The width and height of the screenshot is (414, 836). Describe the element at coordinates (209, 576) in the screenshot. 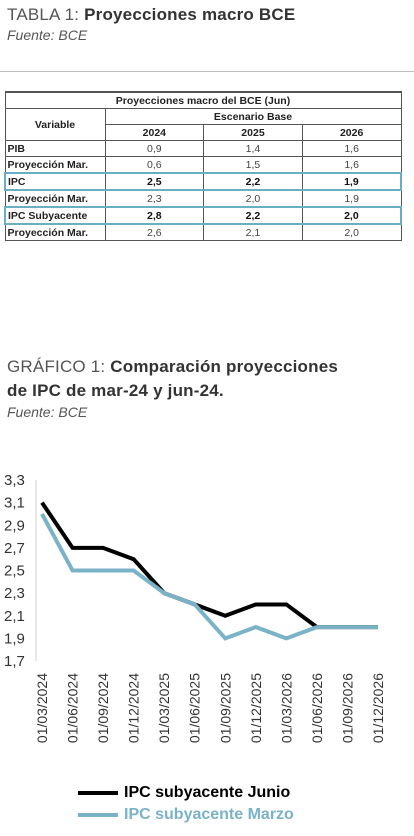

I see `series-line-marzo` at that location.